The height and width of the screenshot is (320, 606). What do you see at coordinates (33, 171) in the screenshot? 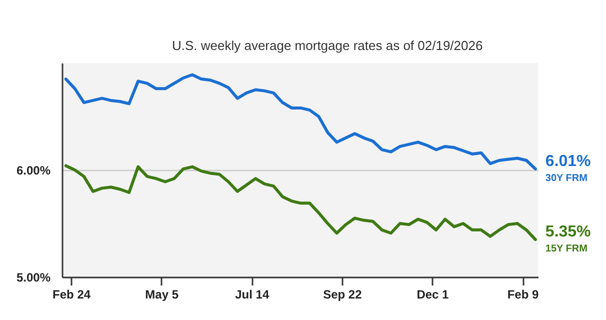
I see `y-tick-label: 6.00%` at bounding box center [33, 171].